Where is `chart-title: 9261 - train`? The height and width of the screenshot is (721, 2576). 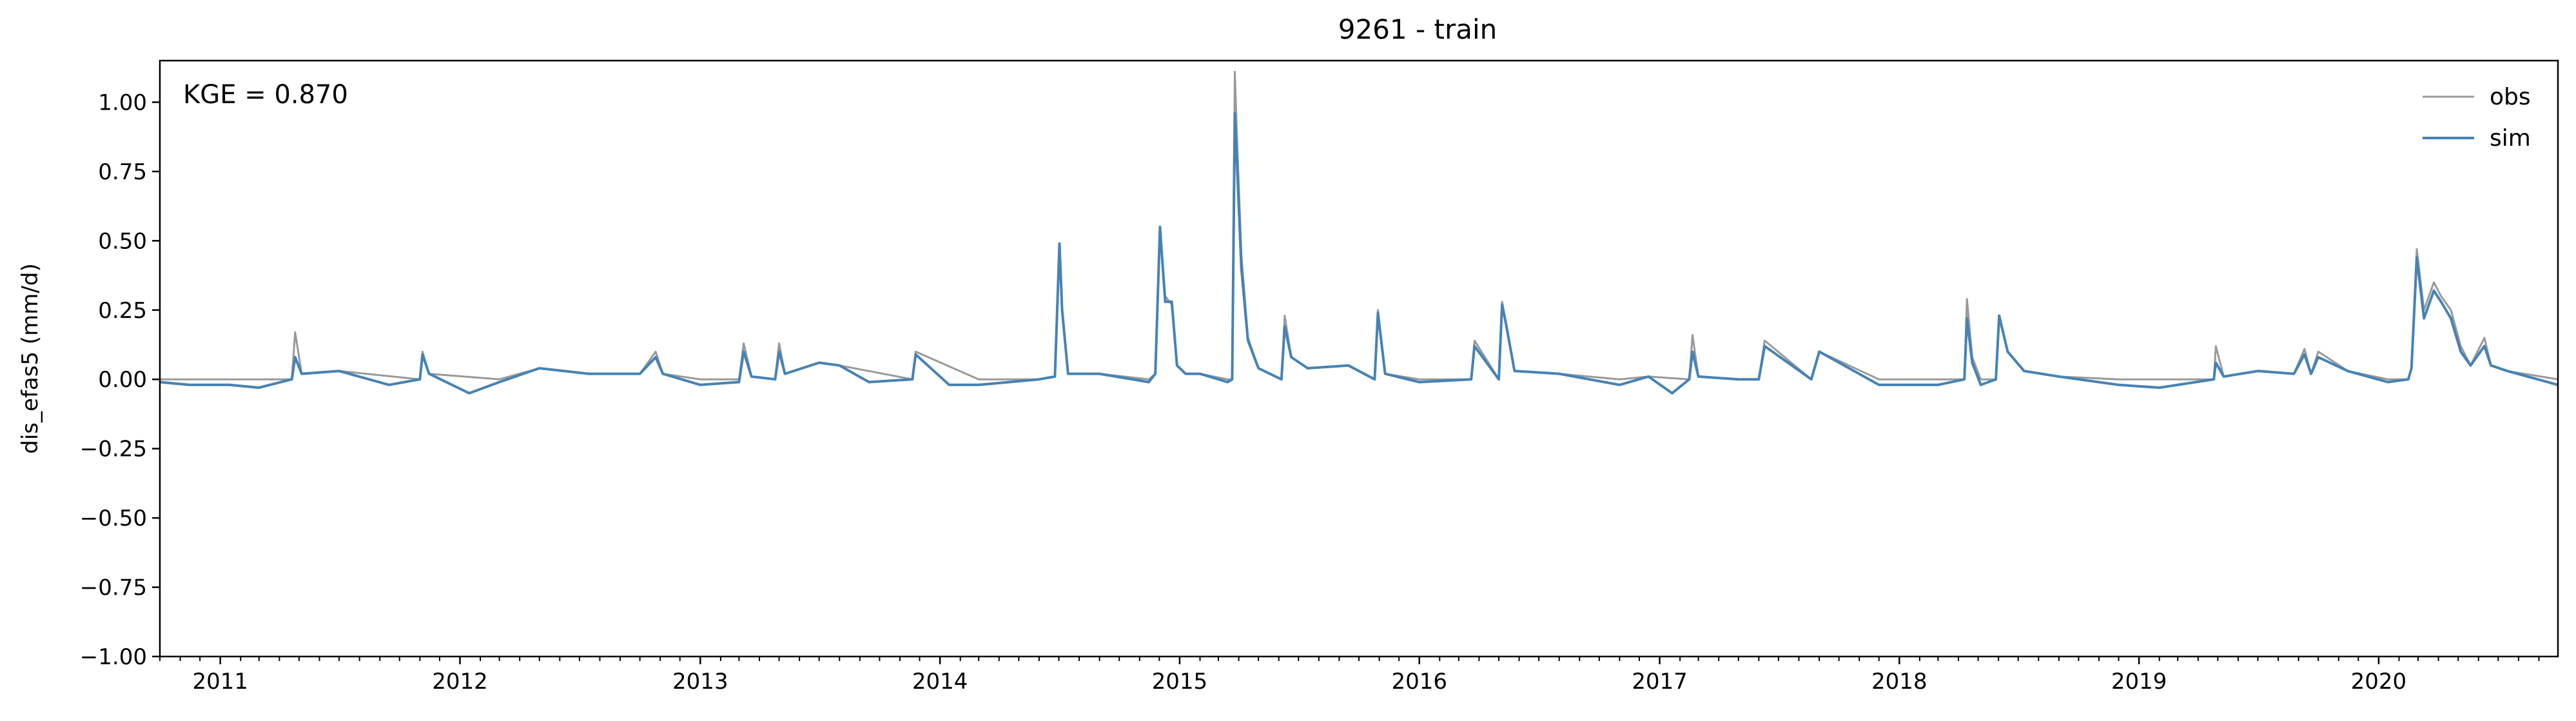
chart-title: 9261 - train is located at coordinates (1418, 29).